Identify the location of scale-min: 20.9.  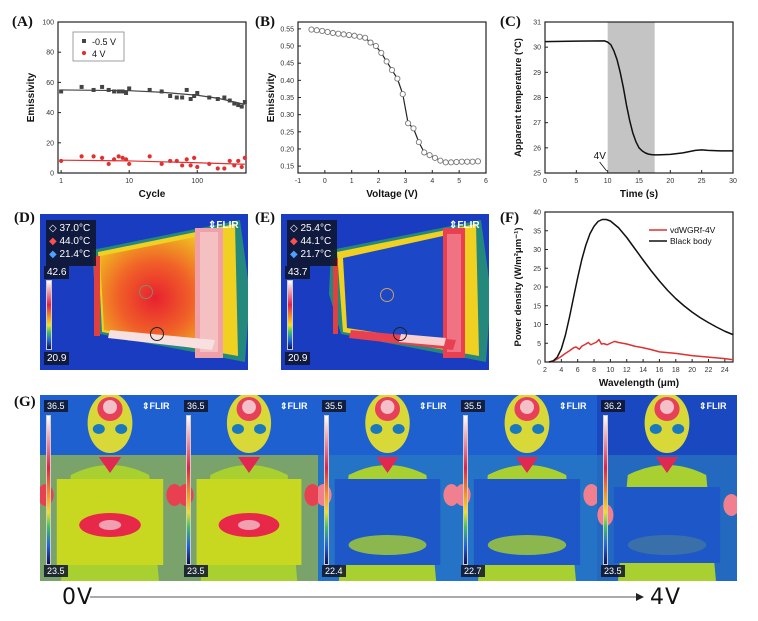
(298, 358).